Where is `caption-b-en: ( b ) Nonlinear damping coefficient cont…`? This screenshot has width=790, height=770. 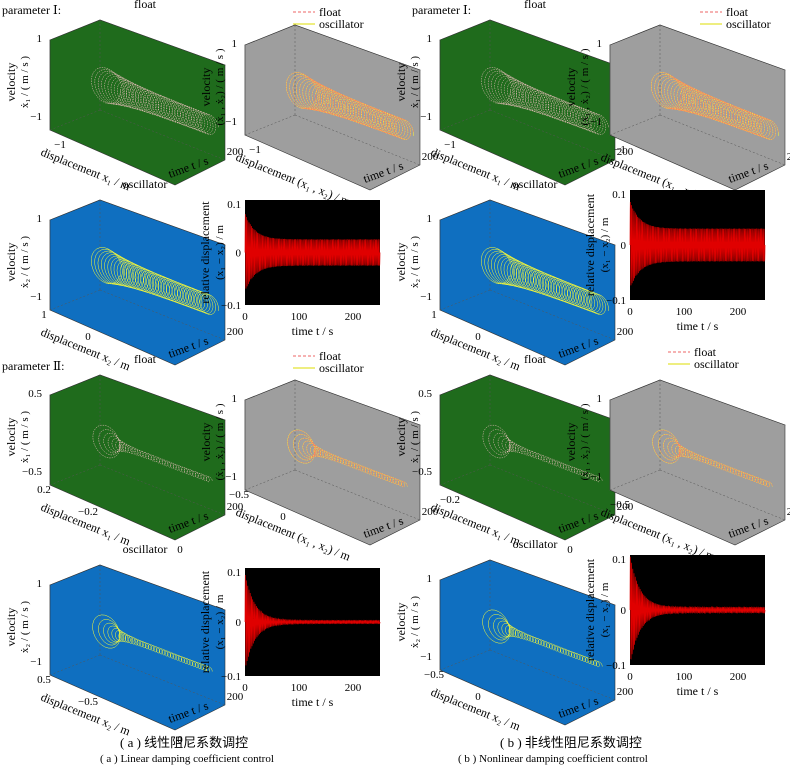
caption-b-en: ( b ) Nonlinear damping coefficient cont… is located at coordinates (553, 759).